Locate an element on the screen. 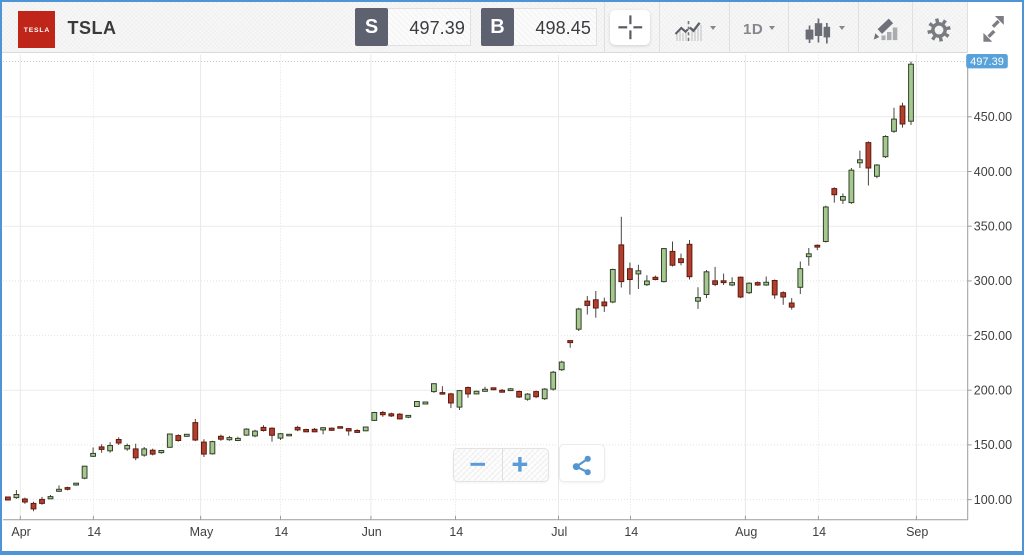  svg-text: May is located at coordinates (202, 532).